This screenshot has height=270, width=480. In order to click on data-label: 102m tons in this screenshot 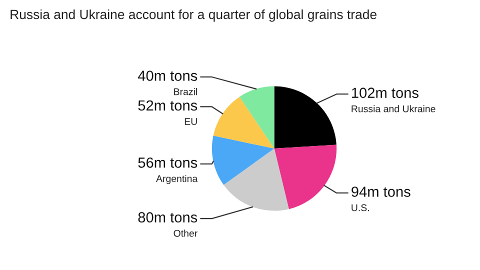, I will do `click(385, 93)`.